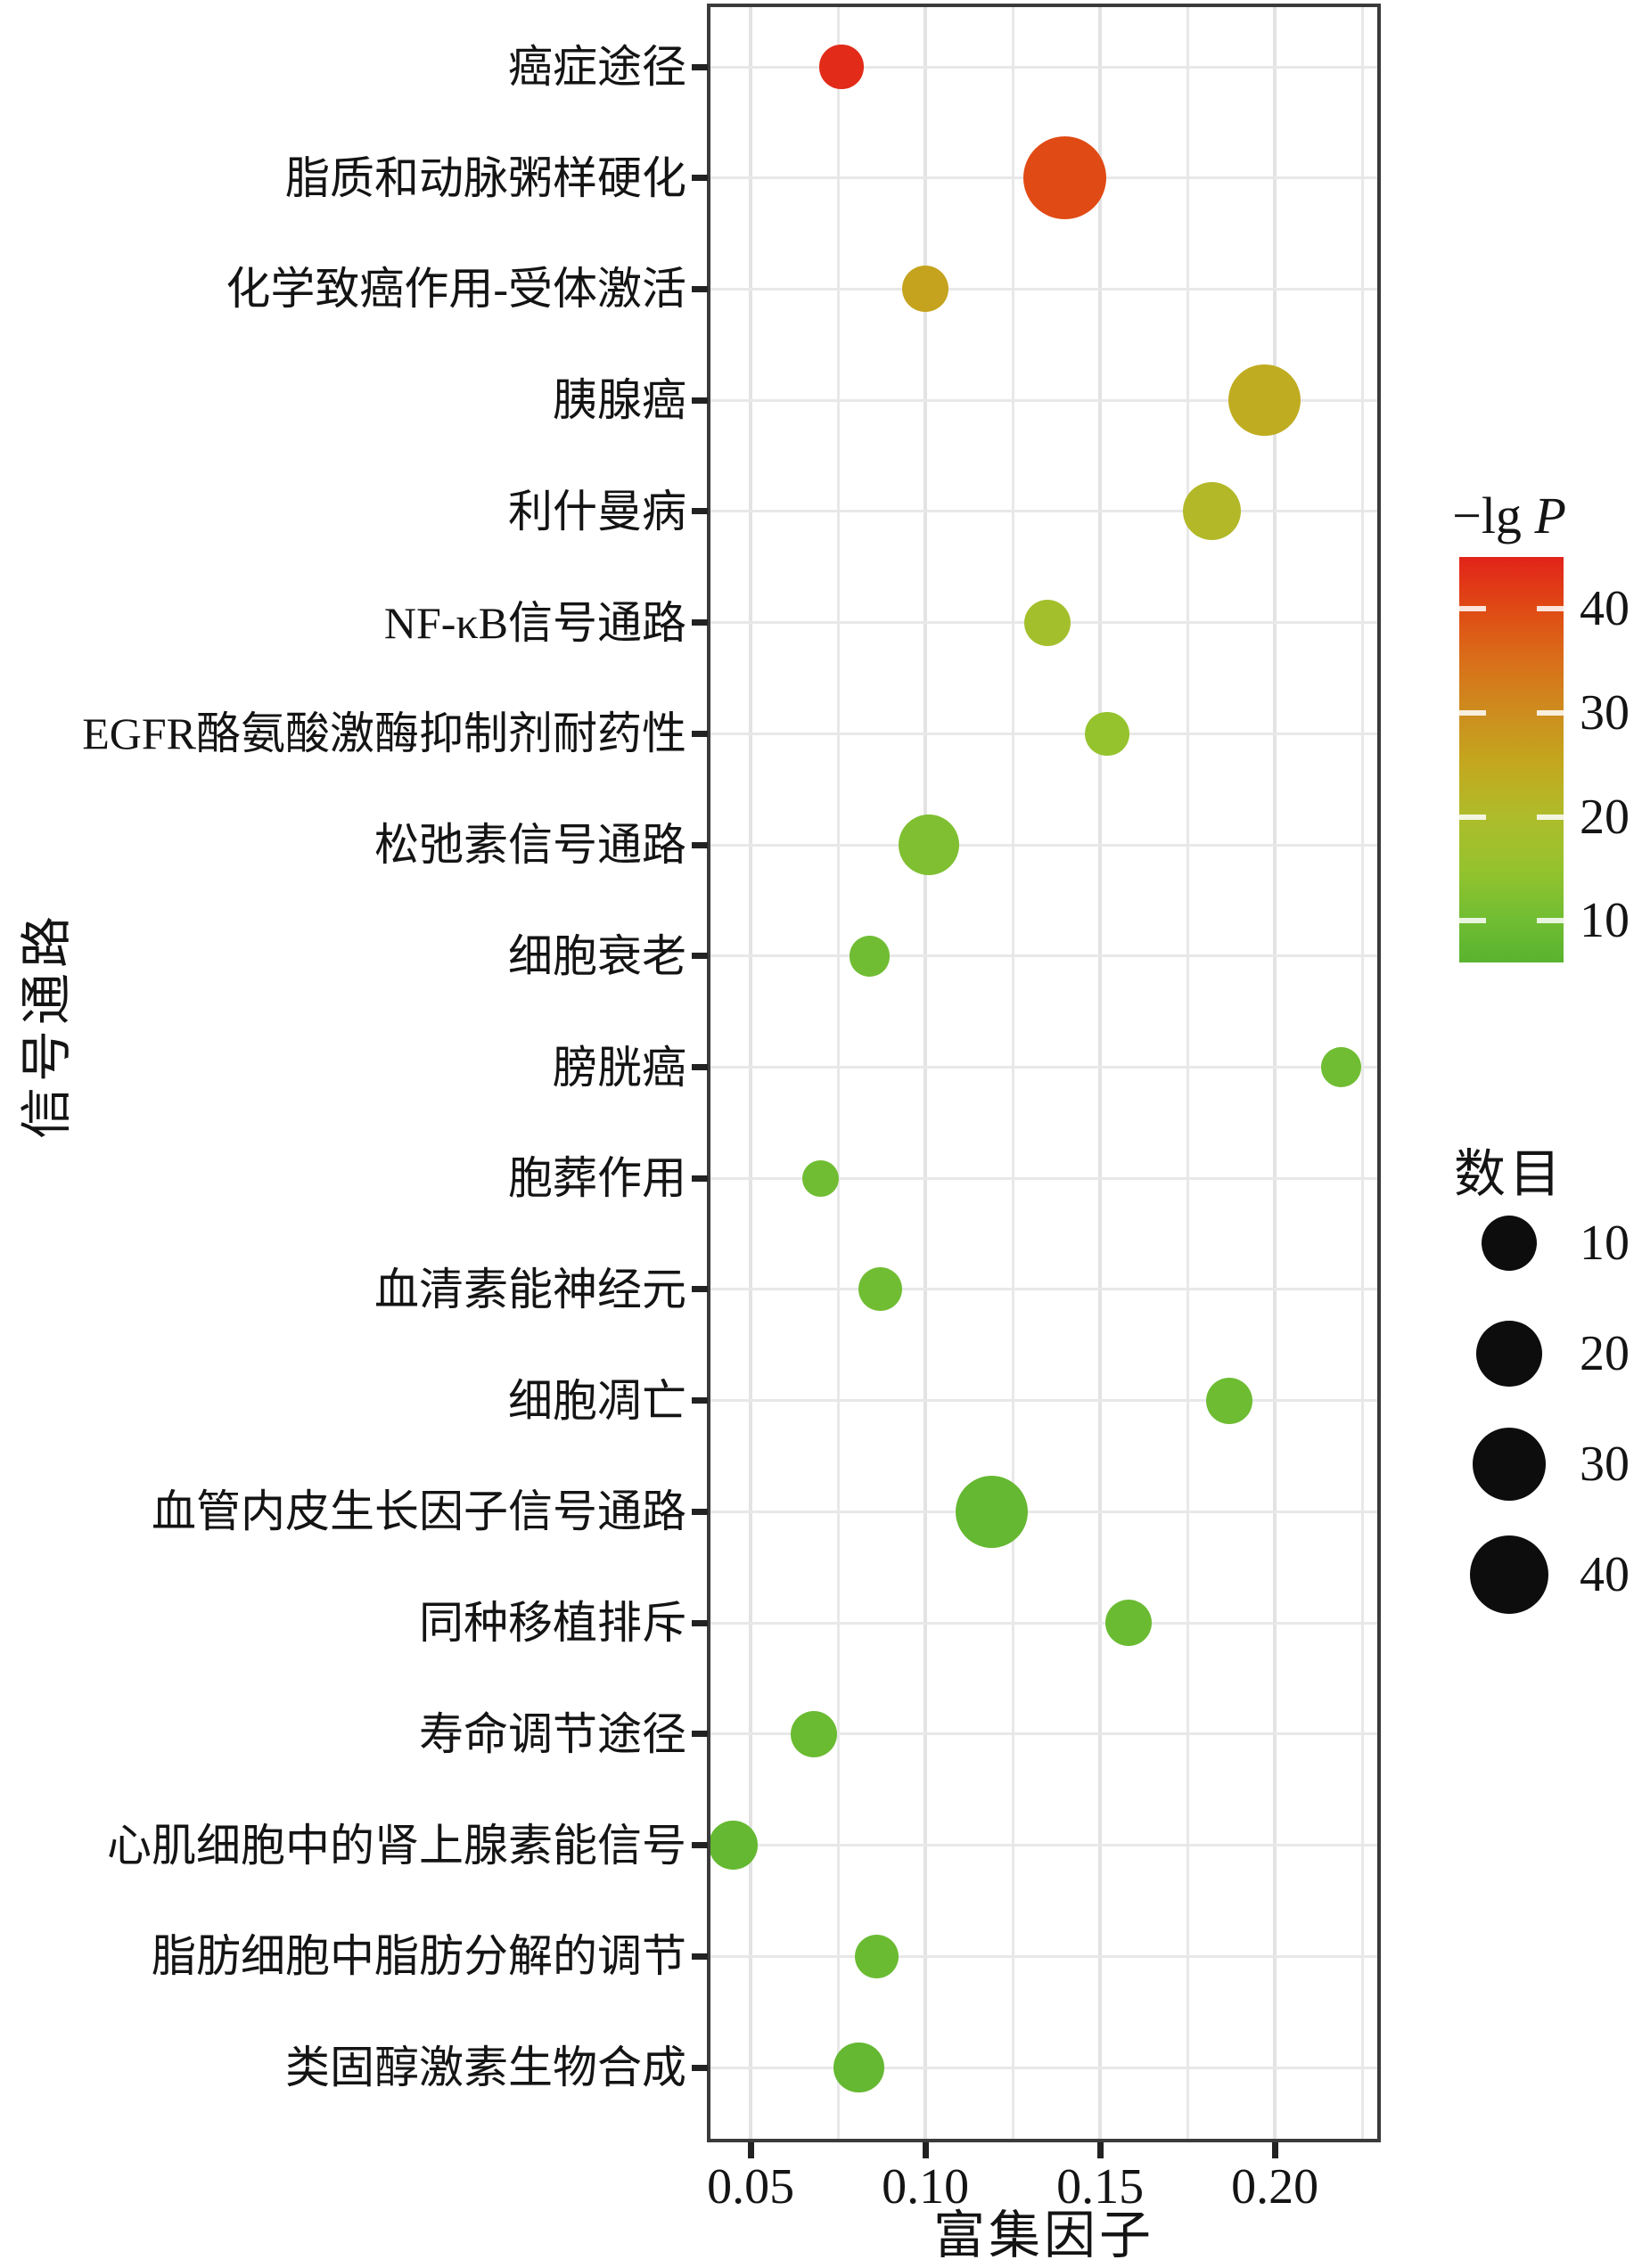 The height and width of the screenshot is (2268, 1642). What do you see at coordinates (456, 289) in the screenshot?
I see `pathway-label: 化学致癌作用-受体激活` at bounding box center [456, 289].